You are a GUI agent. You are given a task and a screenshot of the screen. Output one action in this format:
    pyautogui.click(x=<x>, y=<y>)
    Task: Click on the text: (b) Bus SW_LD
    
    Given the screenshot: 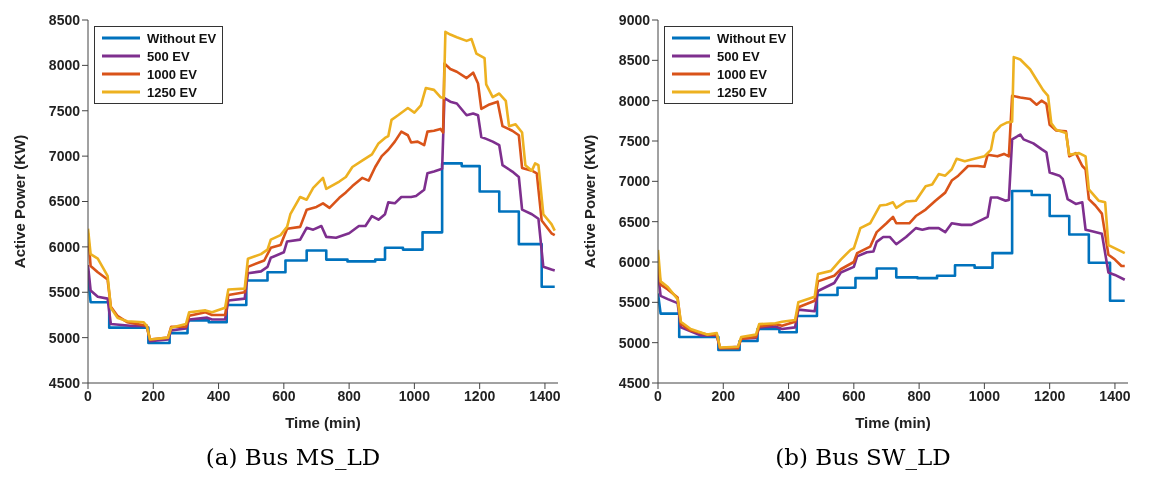 What is the action you would take?
    pyautogui.click(x=863, y=457)
    